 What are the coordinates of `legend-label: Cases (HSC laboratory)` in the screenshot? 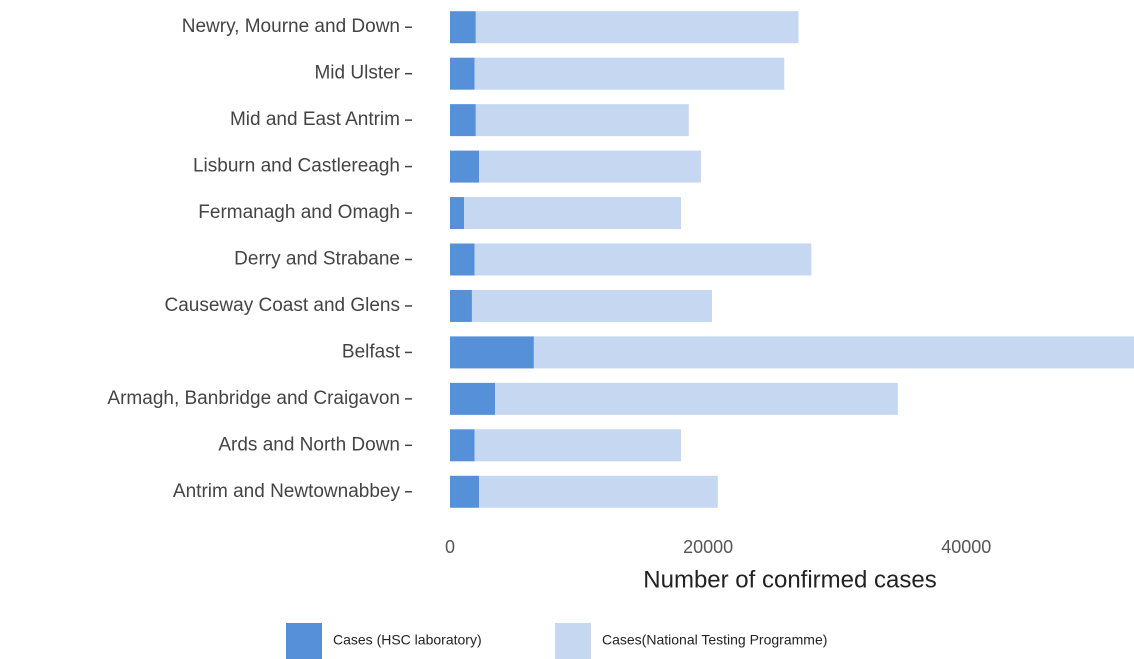 It's located at (407, 640).